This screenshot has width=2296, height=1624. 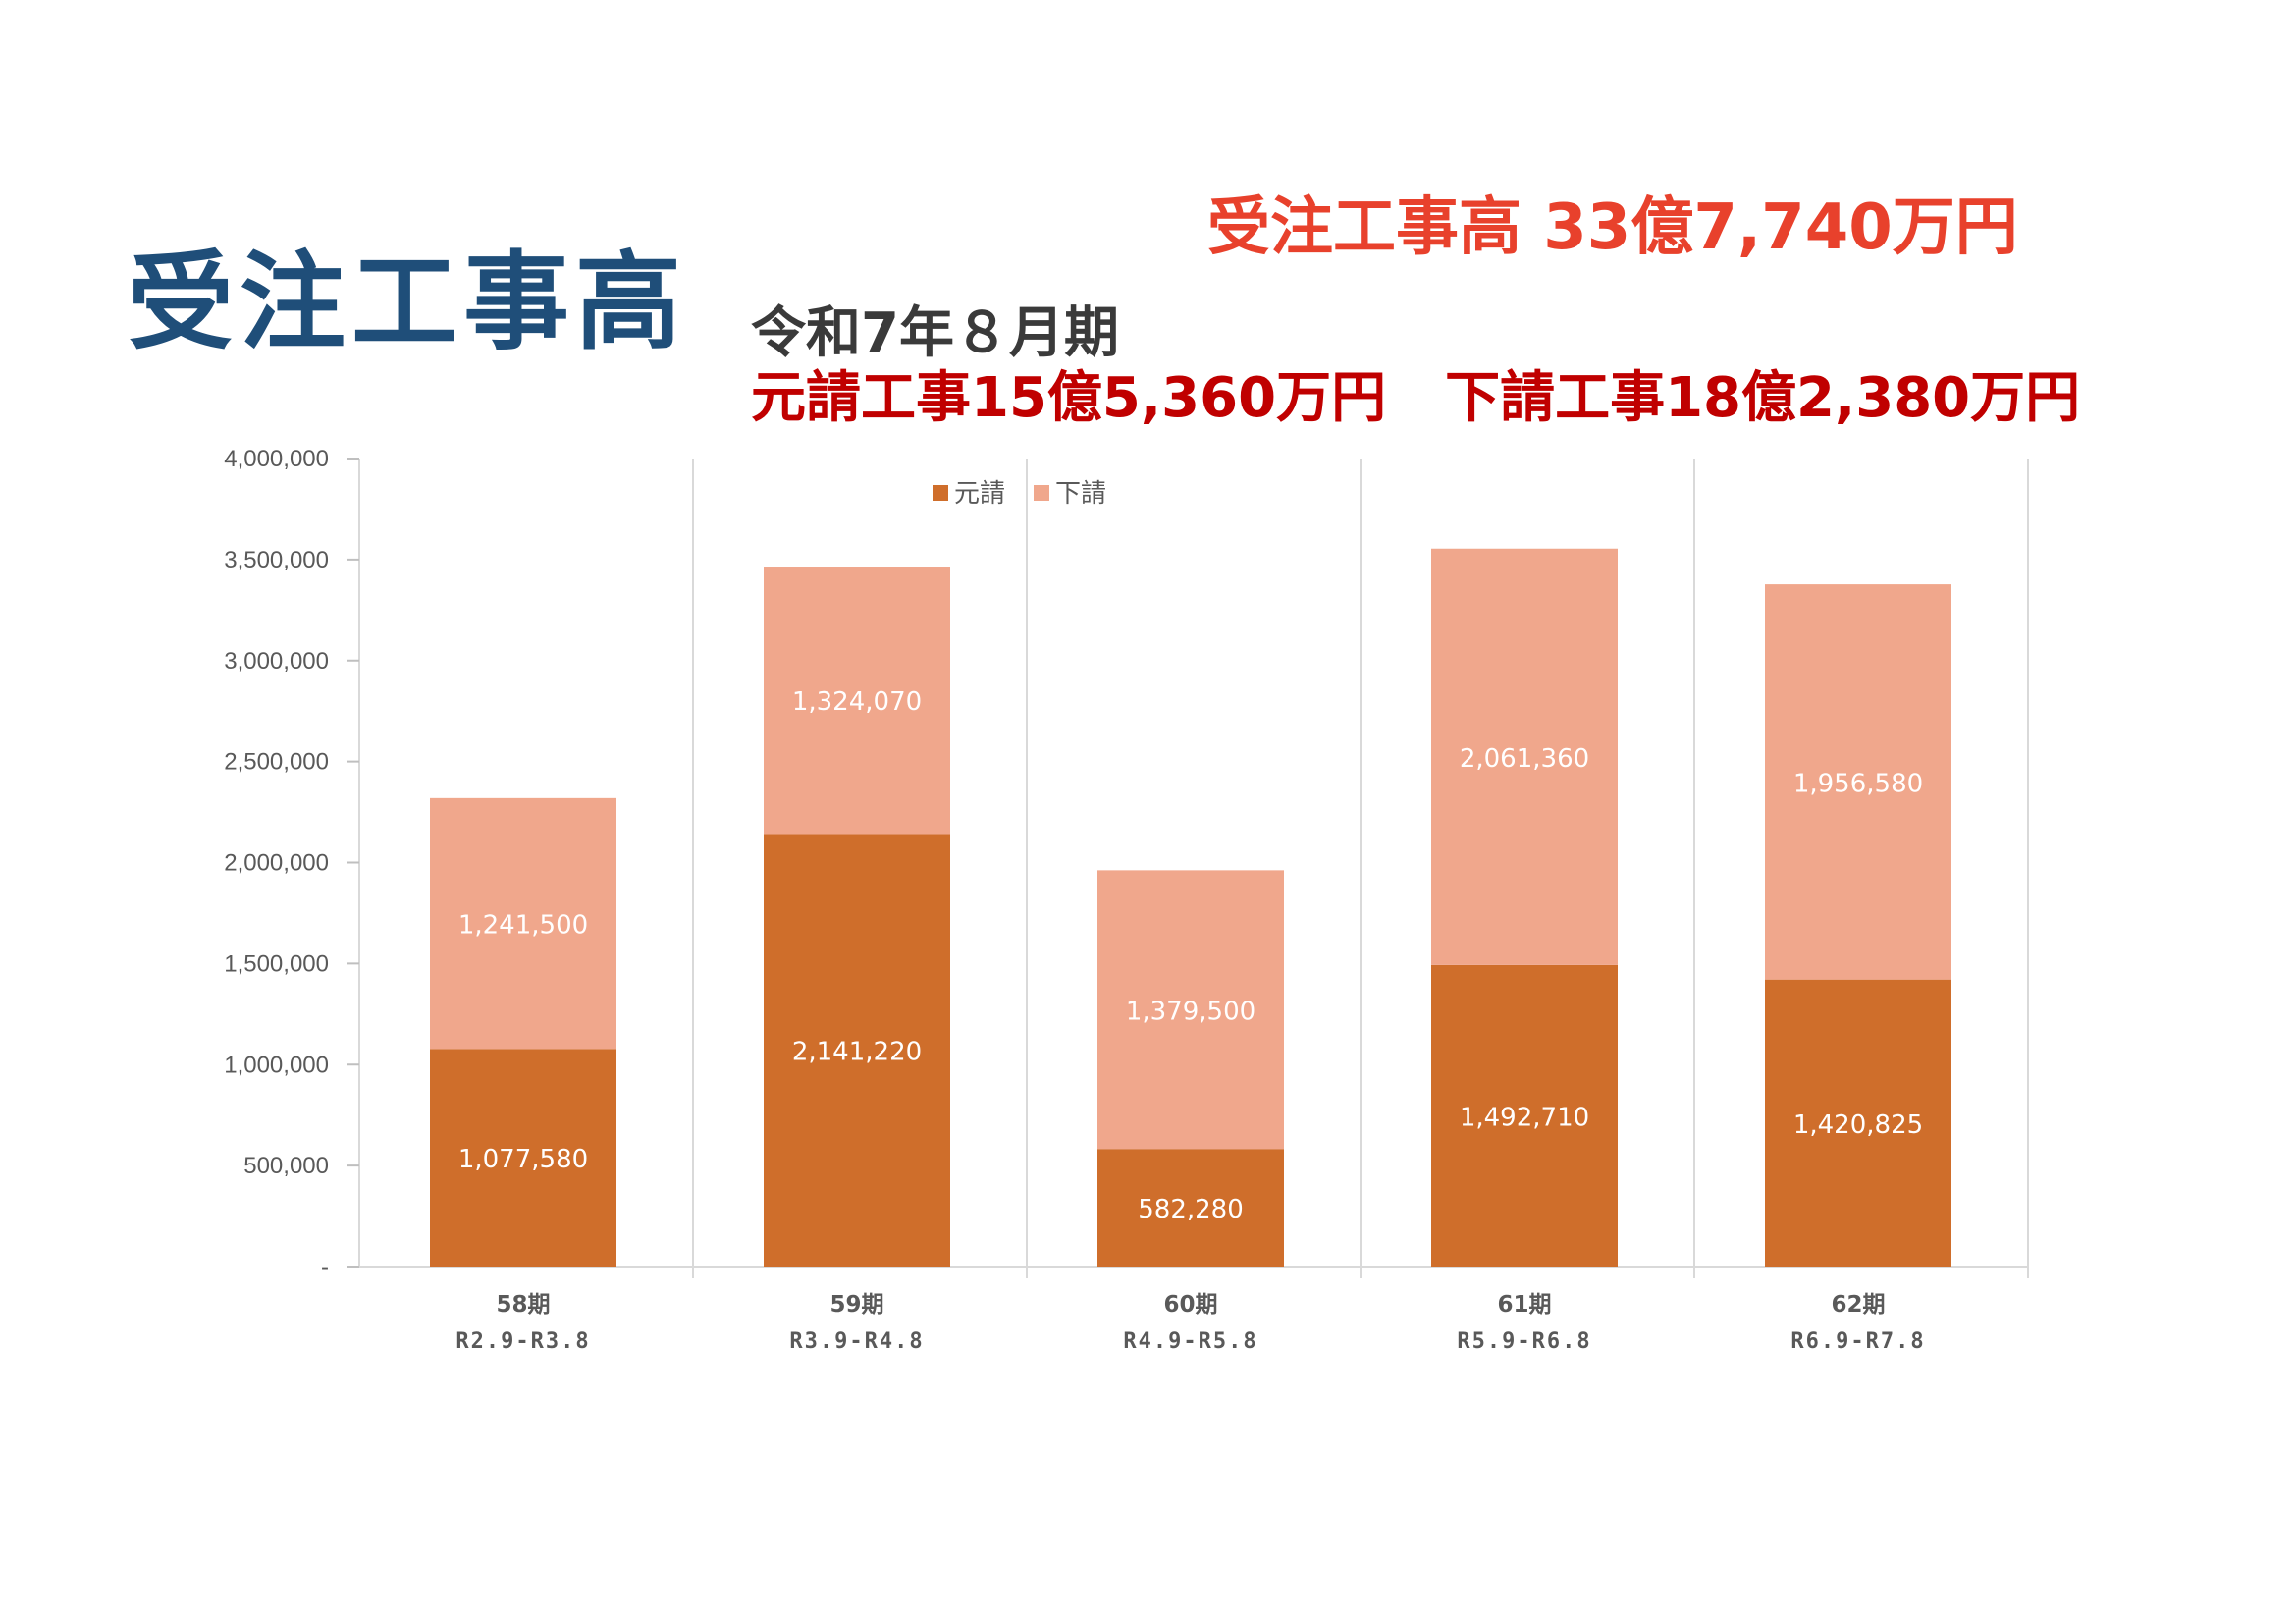 I want to click on x-period-range-label: R3.9-R4.8, so click(x=857, y=1341).